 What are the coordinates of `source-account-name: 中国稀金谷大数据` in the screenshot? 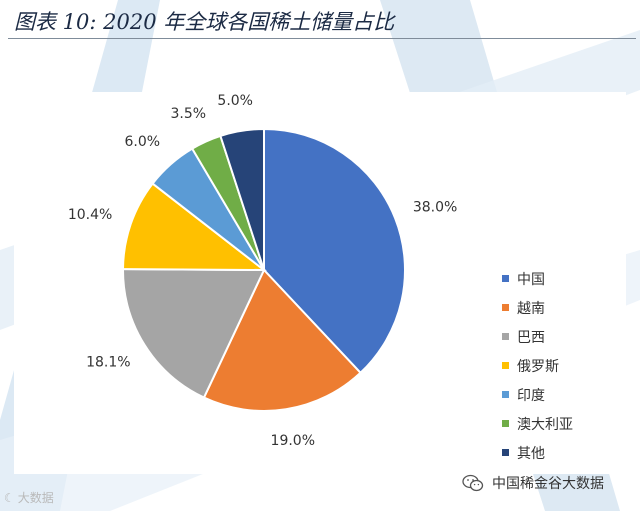 It's located at (548, 484).